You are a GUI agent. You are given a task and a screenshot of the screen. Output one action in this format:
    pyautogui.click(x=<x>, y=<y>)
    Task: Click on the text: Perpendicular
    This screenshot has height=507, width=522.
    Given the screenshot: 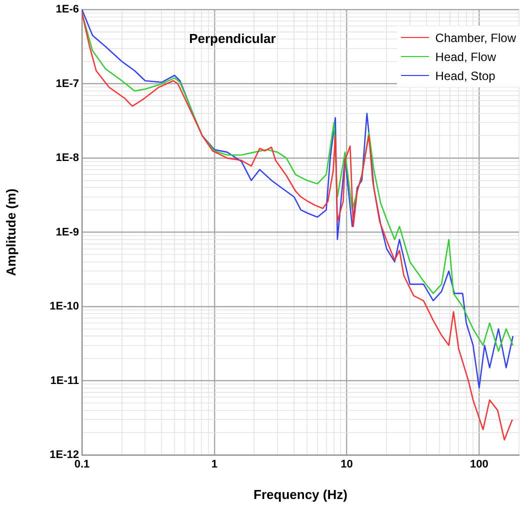 What is the action you would take?
    pyautogui.click(x=232, y=38)
    